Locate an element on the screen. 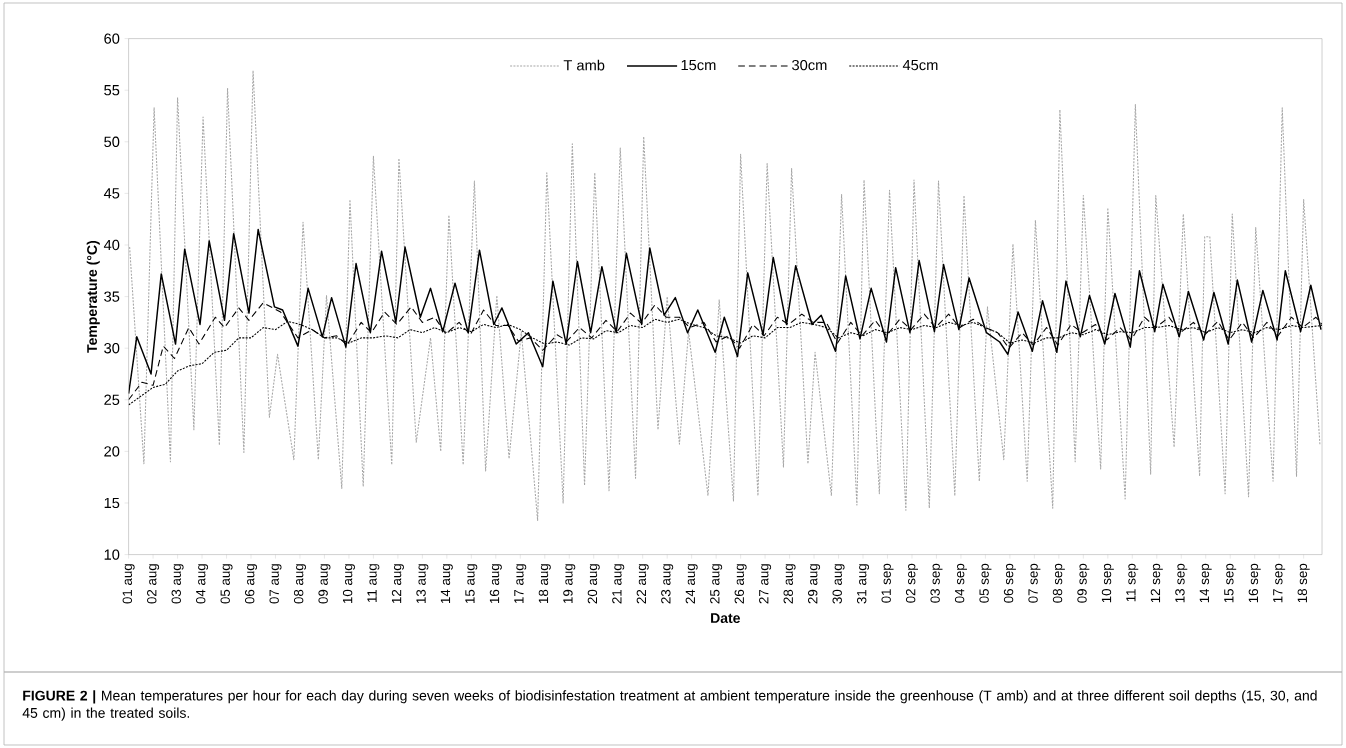 The height and width of the screenshot is (748, 1346). x-tick-label: 14 aug is located at coordinates (446, 584).